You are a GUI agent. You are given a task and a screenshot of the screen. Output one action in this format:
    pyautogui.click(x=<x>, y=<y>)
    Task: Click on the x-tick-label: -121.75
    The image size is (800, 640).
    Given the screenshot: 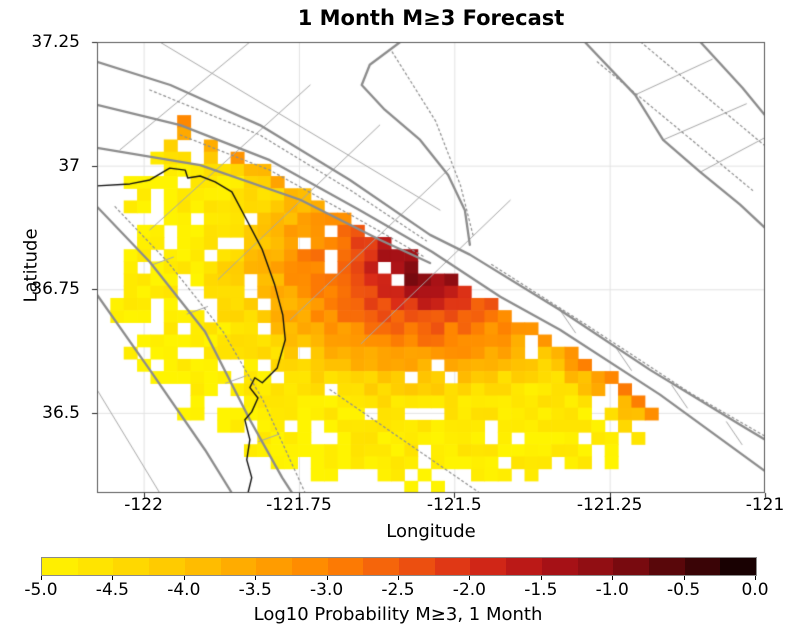 What is the action you would take?
    pyautogui.click(x=299, y=505)
    